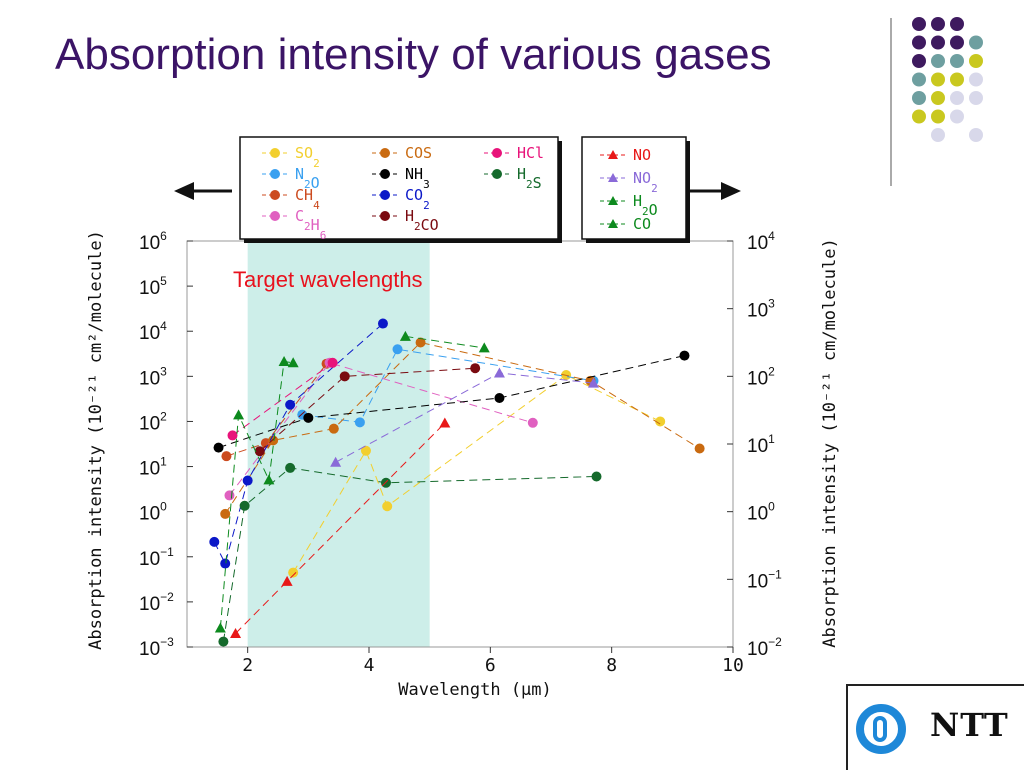  I want to click on data-point-CH4, so click(226, 456).